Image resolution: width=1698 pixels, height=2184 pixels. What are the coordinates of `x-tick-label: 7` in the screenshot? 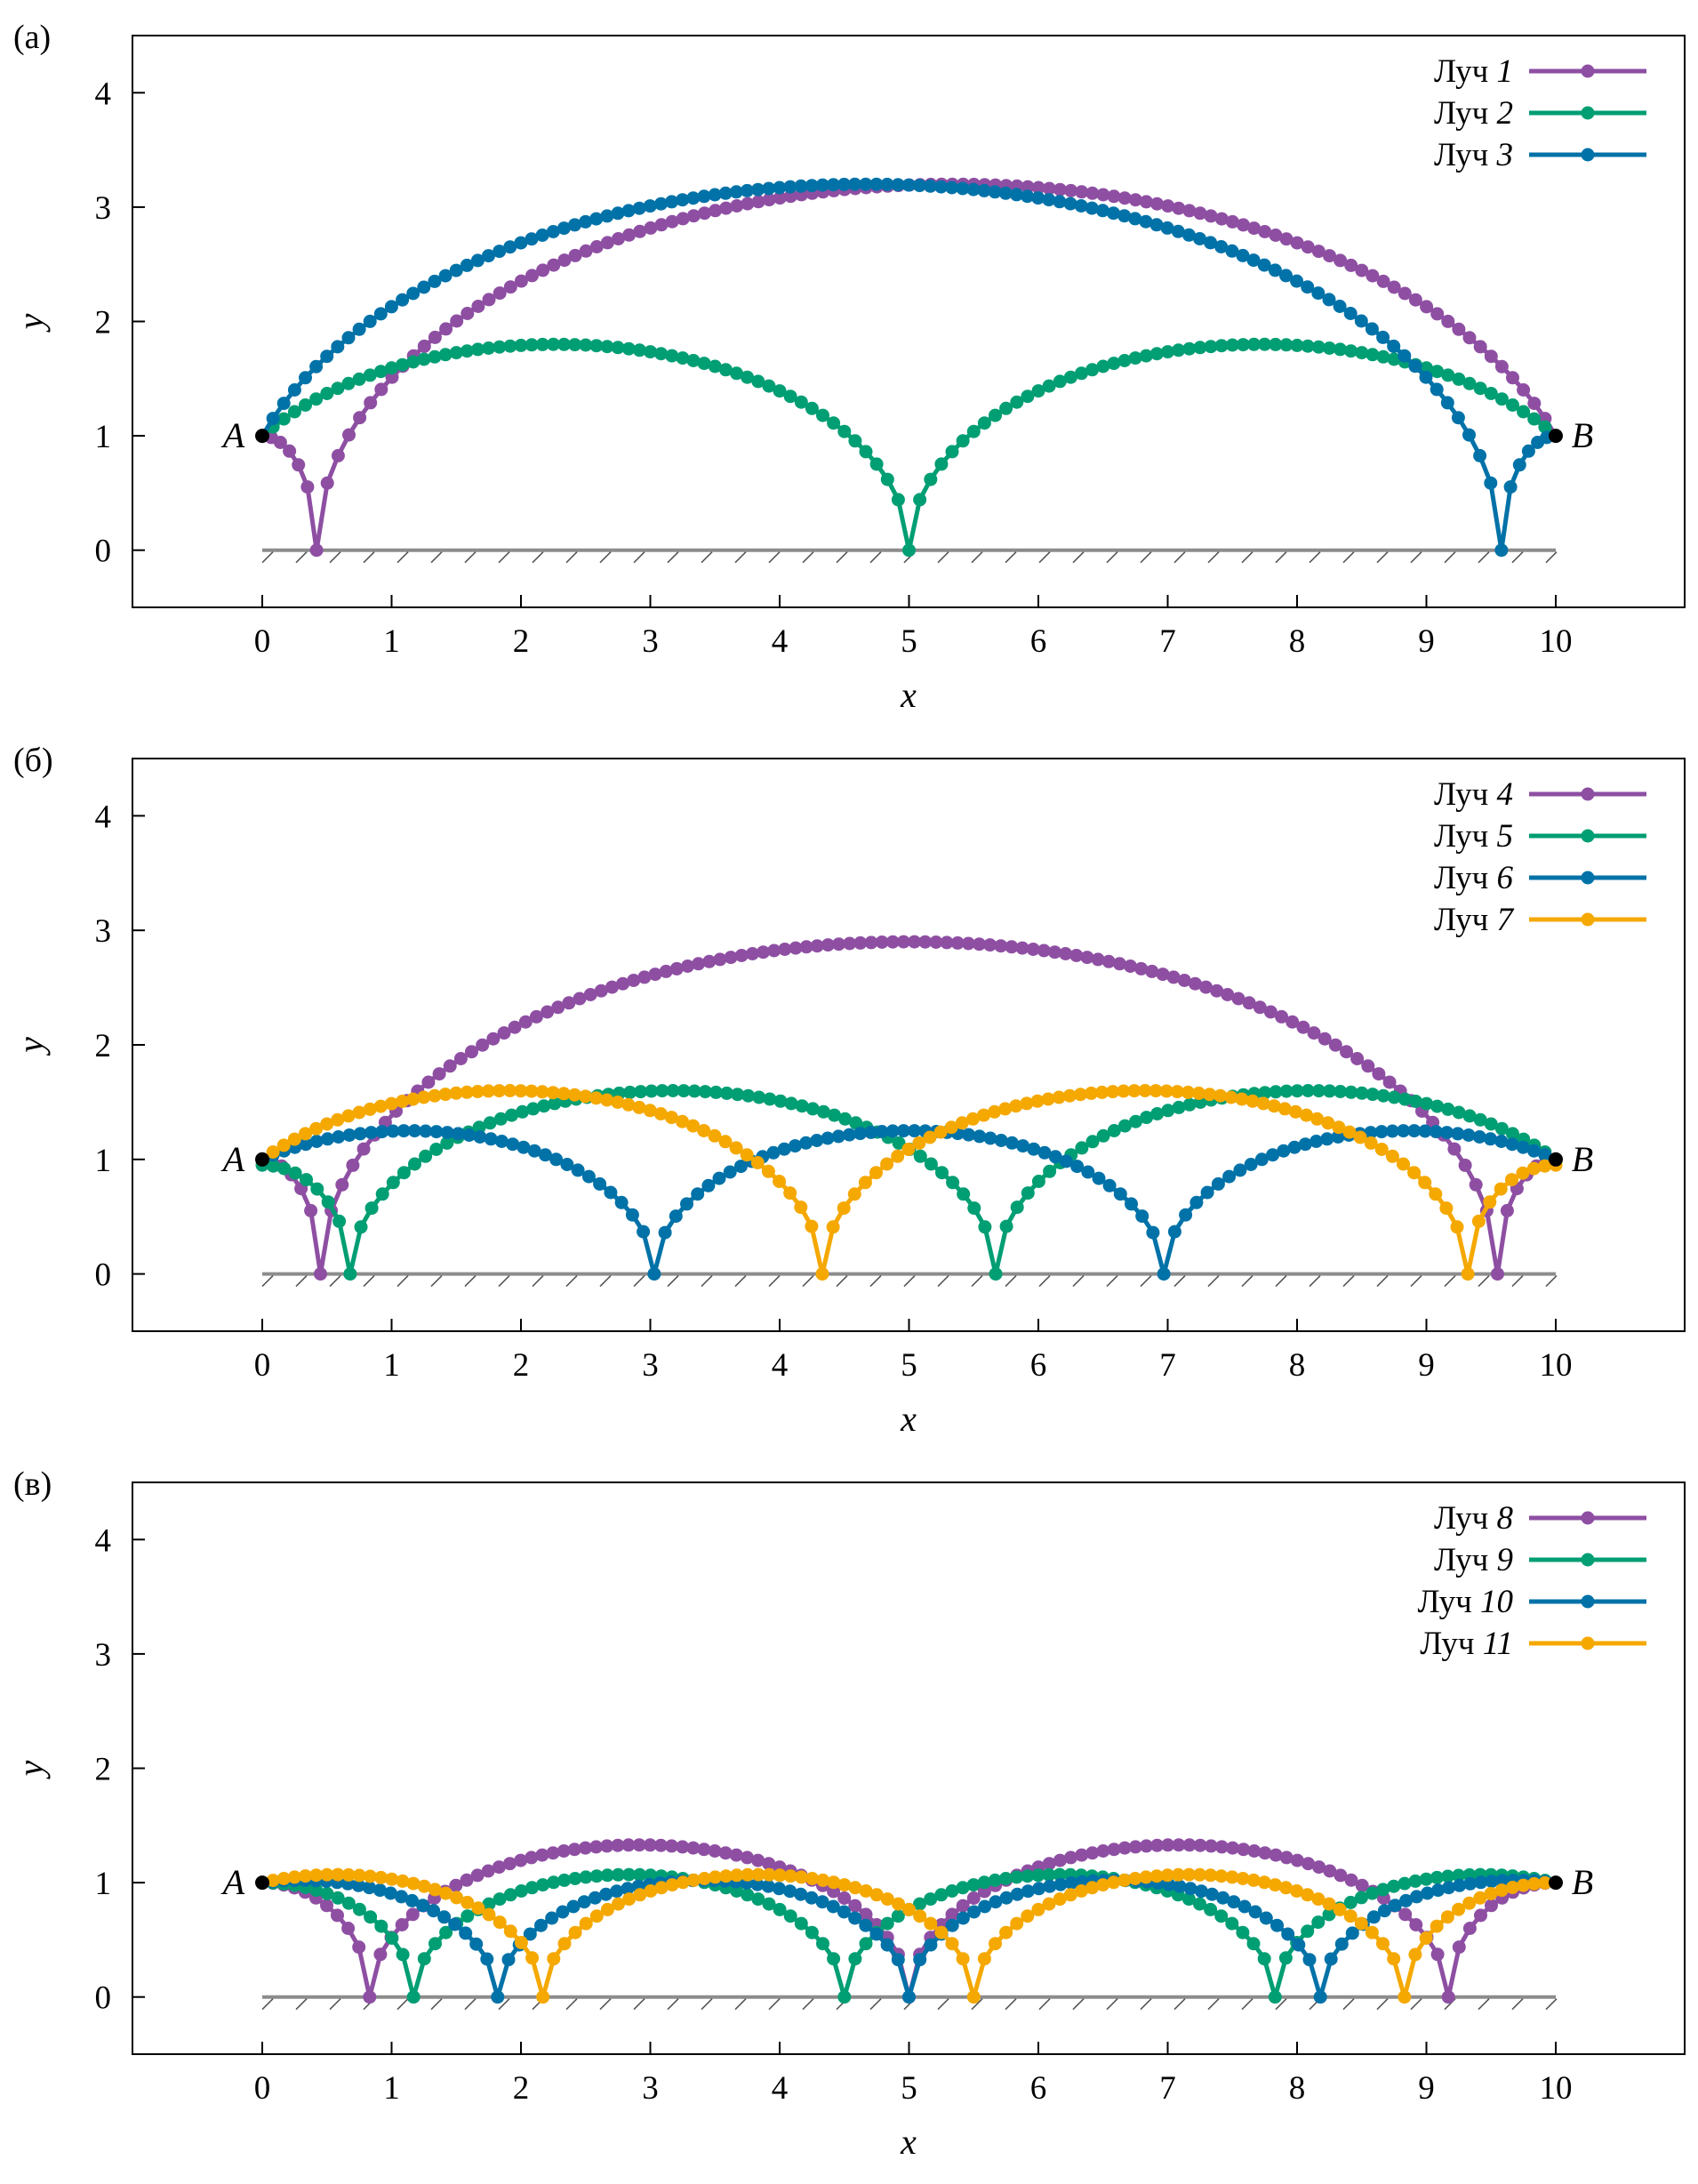 It's located at (1167, 2088).